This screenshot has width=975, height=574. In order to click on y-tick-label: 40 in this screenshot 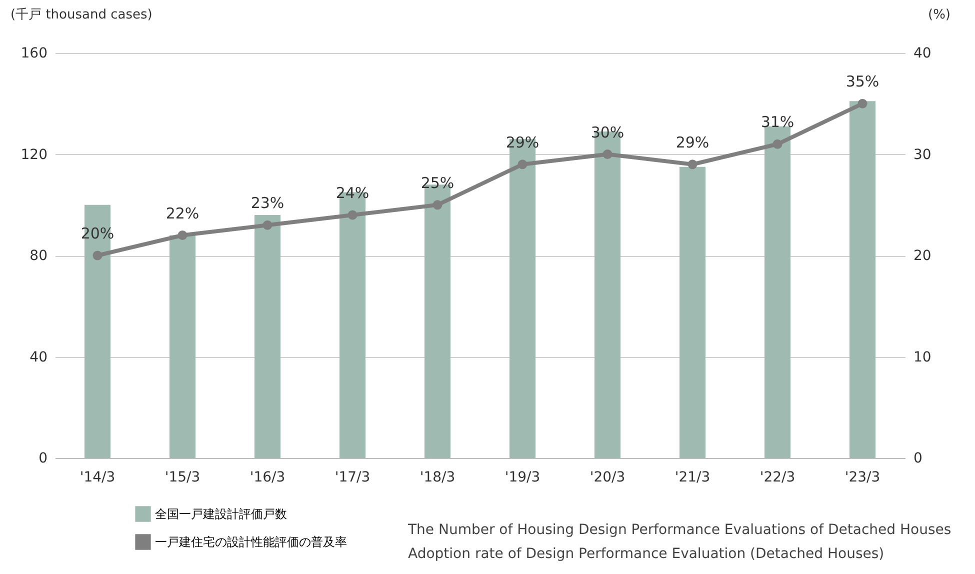, I will do `click(39, 357)`.